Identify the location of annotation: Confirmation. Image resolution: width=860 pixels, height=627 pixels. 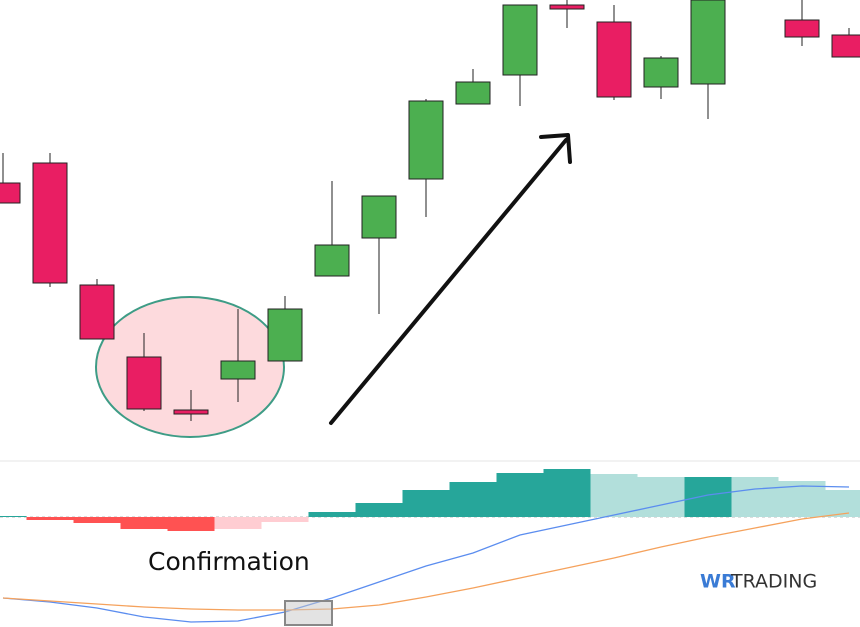
(229, 561).